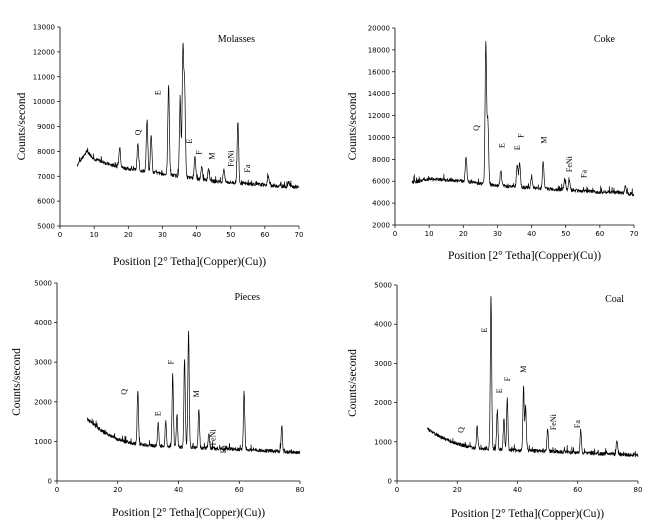 This screenshot has width=665, height=528. Describe the element at coordinates (236, 39) in the screenshot. I see `panel-title: Molasses` at that location.